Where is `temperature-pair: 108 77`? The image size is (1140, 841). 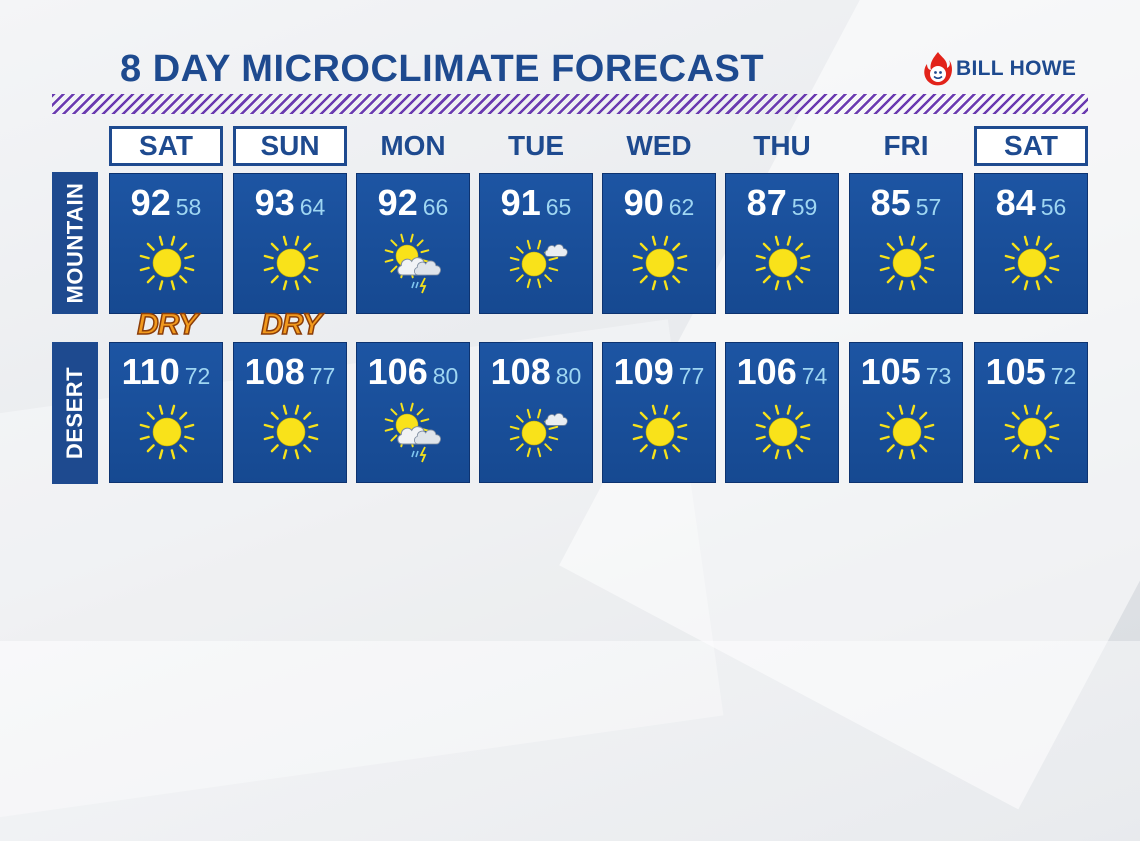
temperature-pair: 108 77 is located at coordinates (290, 372).